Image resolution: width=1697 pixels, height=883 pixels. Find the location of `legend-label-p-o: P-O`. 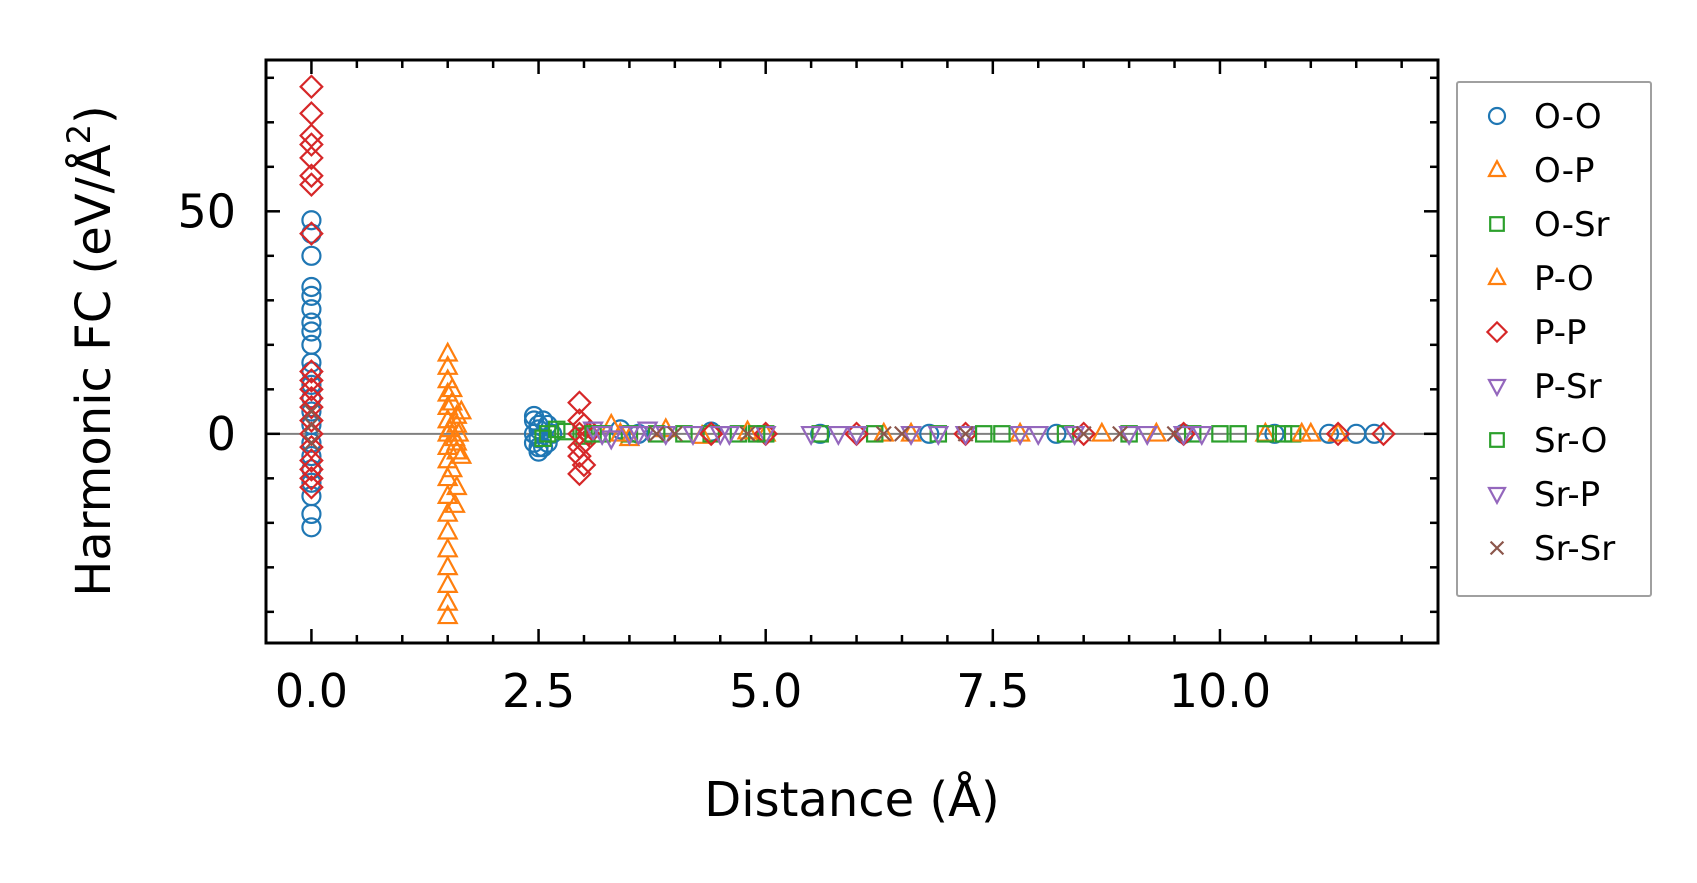

legend-label-p-o: P-O is located at coordinates (1564, 279).